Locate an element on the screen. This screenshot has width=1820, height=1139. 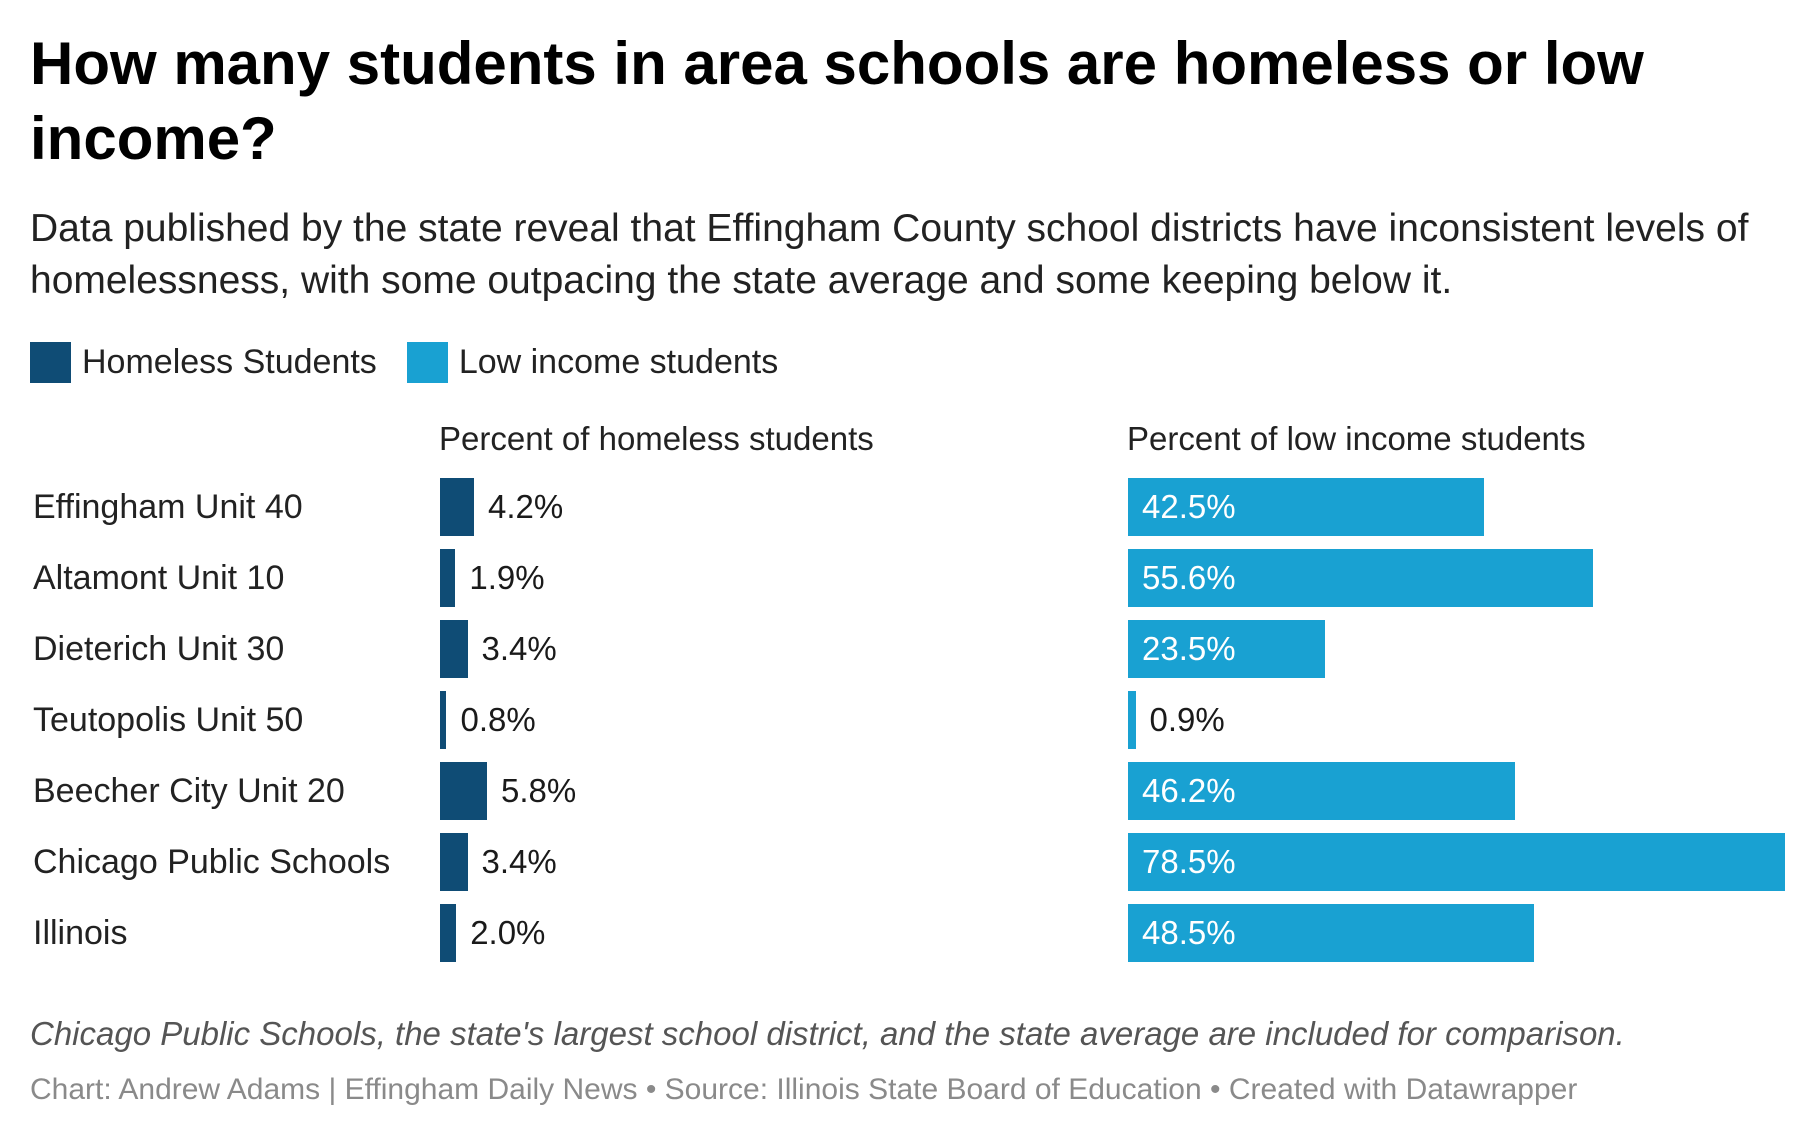
value-label-low-income: 46.2% is located at coordinates (1189, 790).